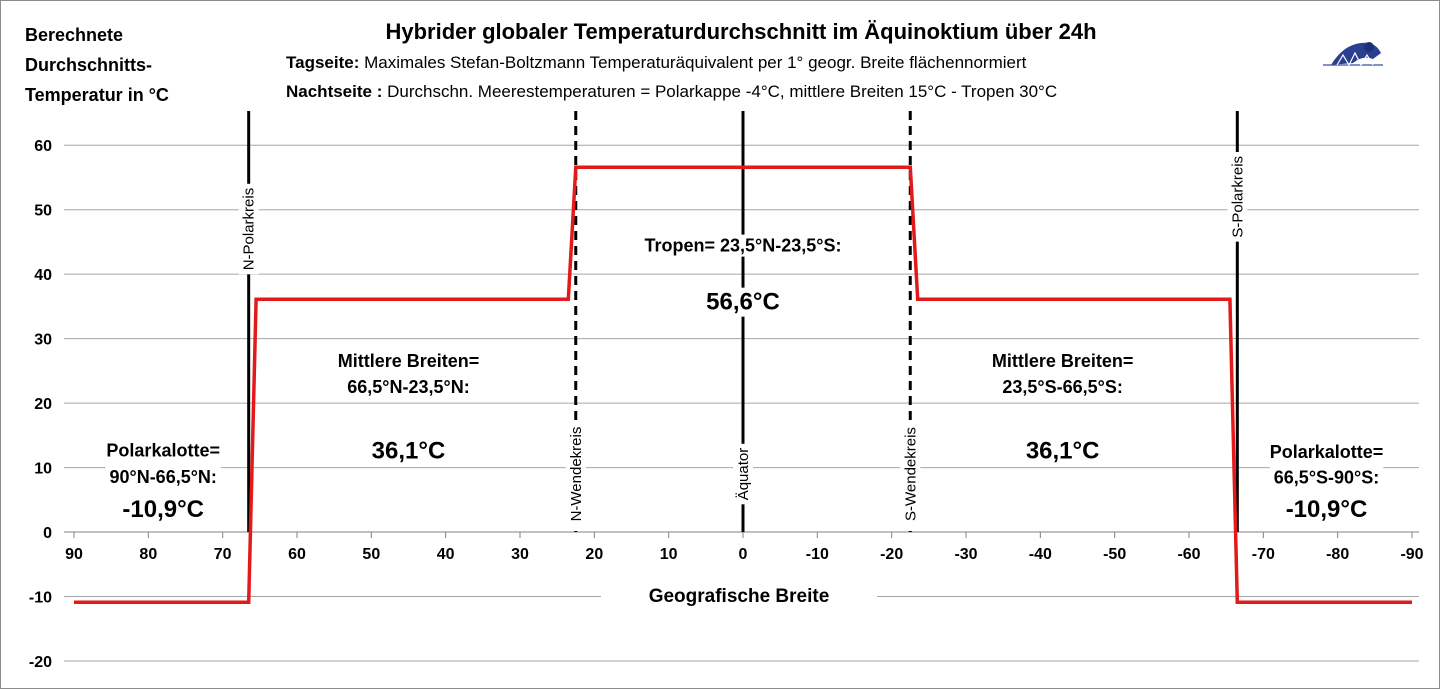 The width and height of the screenshot is (1440, 689). What do you see at coordinates (43, 211) in the screenshot?
I see `y-tick-label: 50` at bounding box center [43, 211].